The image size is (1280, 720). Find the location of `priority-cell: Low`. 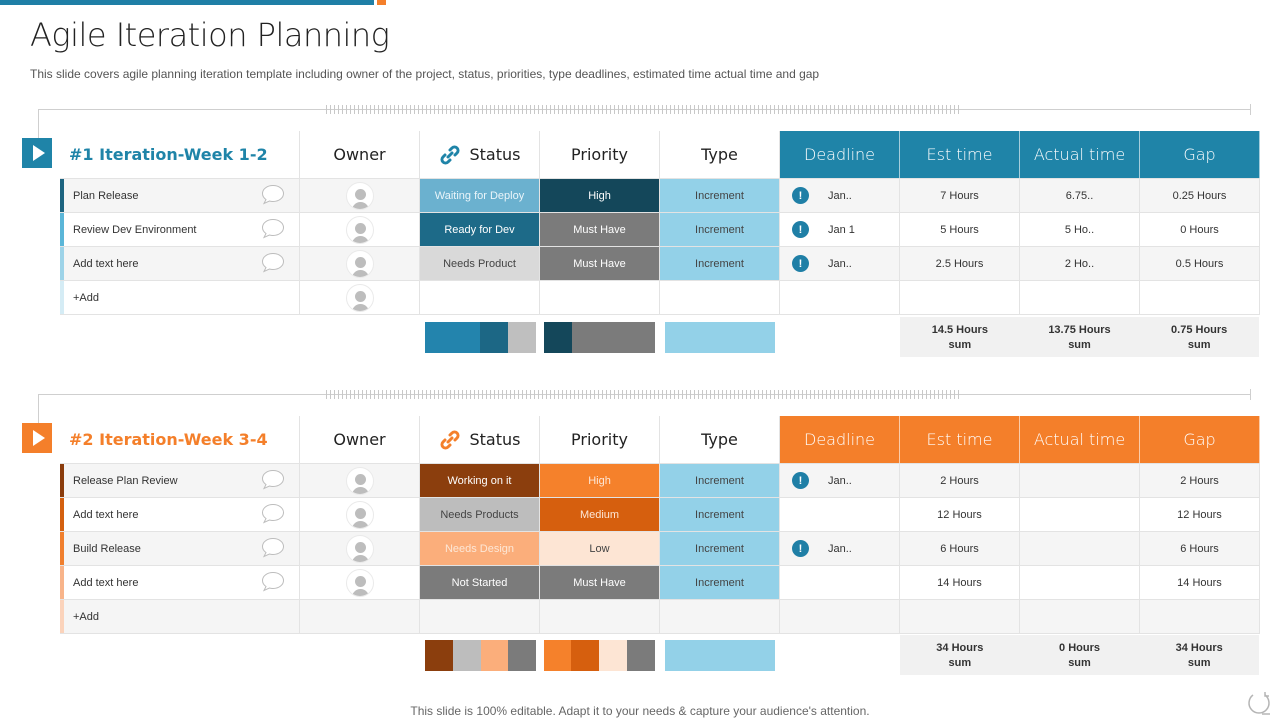

priority-cell: Low is located at coordinates (600, 548).